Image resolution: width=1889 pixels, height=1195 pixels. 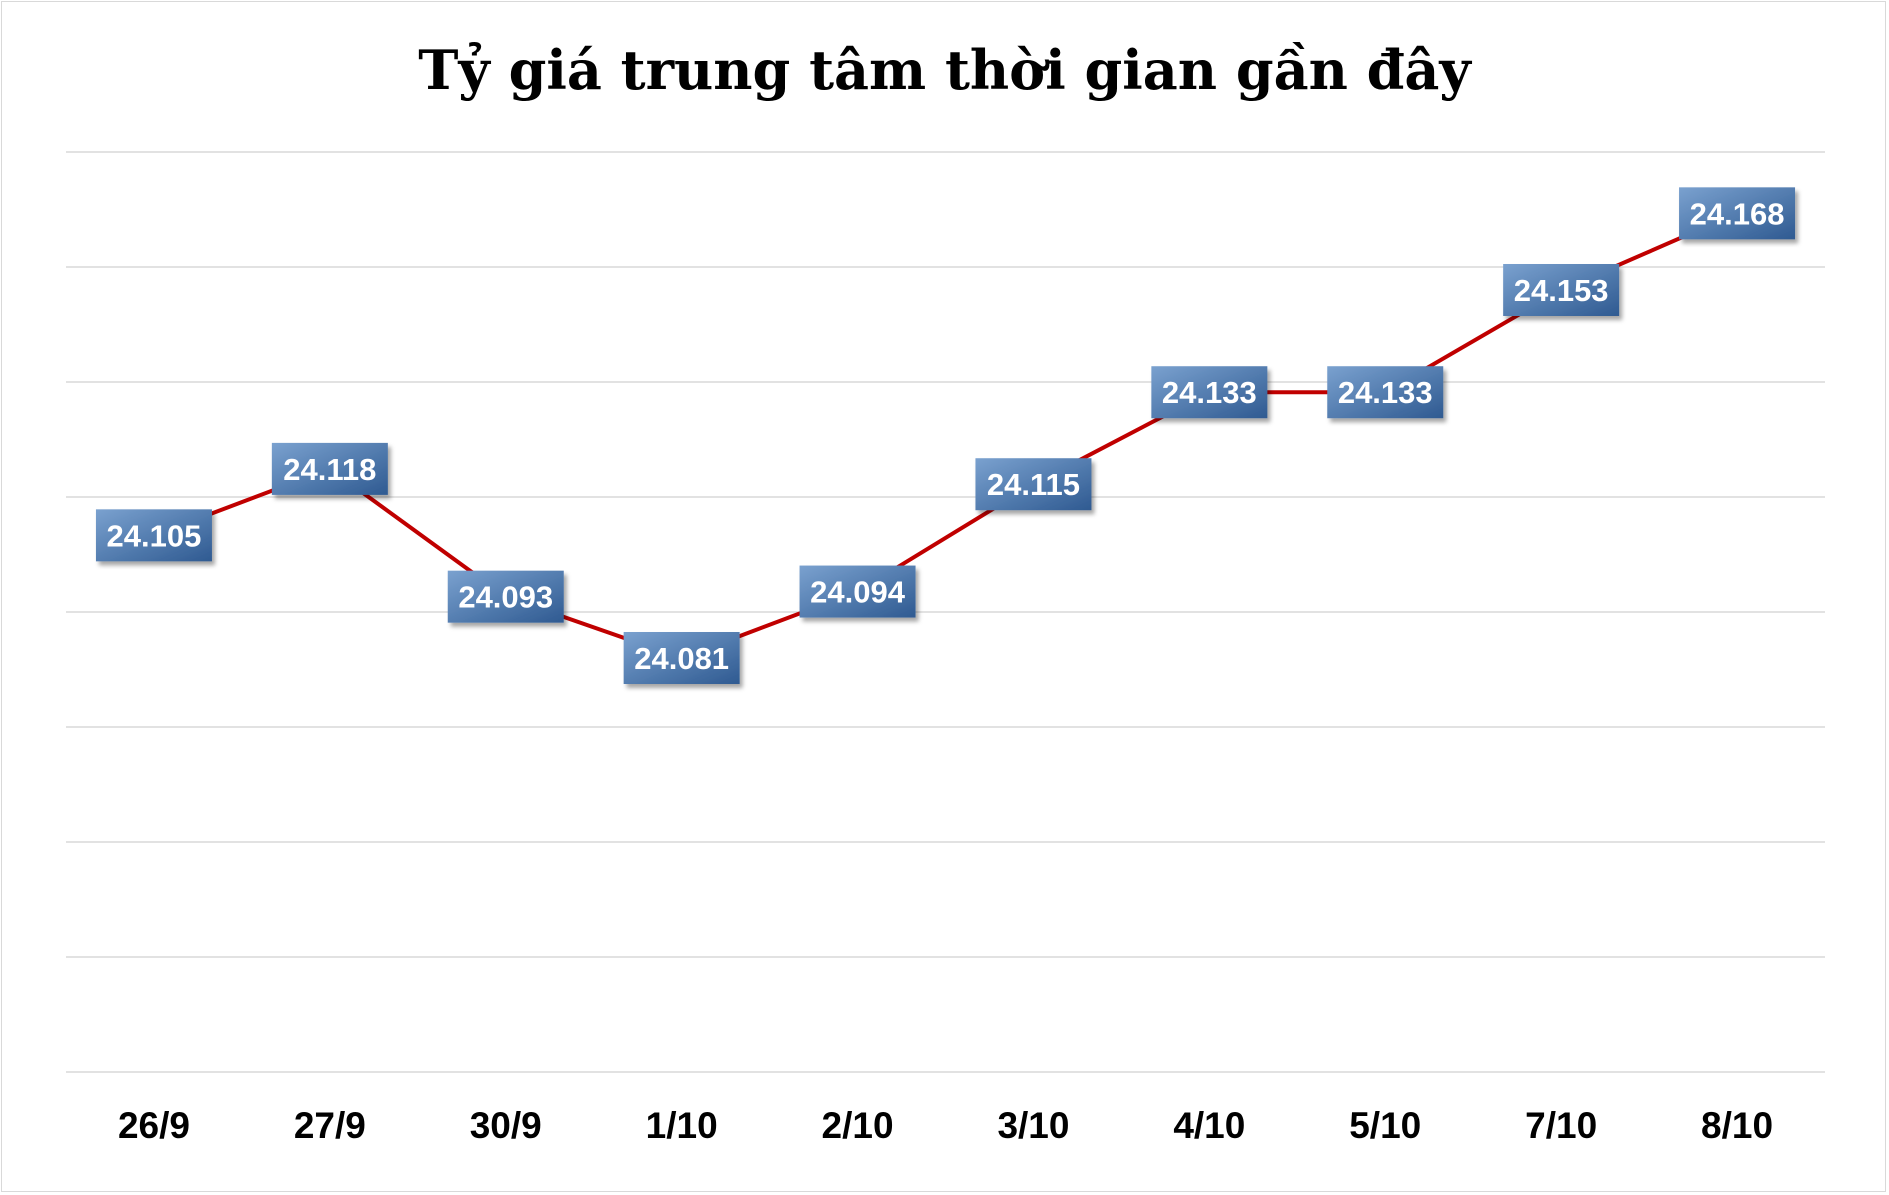 What do you see at coordinates (1385, 1125) in the screenshot?
I see `x-tick-label: 5/10` at bounding box center [1385, 1125].